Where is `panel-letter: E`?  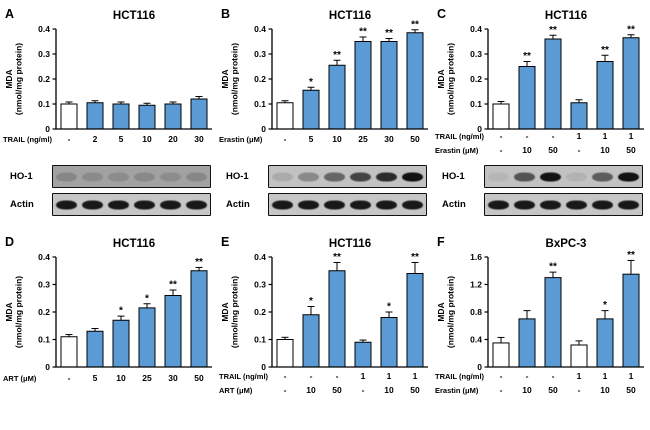 panel-letter: E is located at coordinates (225, 242).